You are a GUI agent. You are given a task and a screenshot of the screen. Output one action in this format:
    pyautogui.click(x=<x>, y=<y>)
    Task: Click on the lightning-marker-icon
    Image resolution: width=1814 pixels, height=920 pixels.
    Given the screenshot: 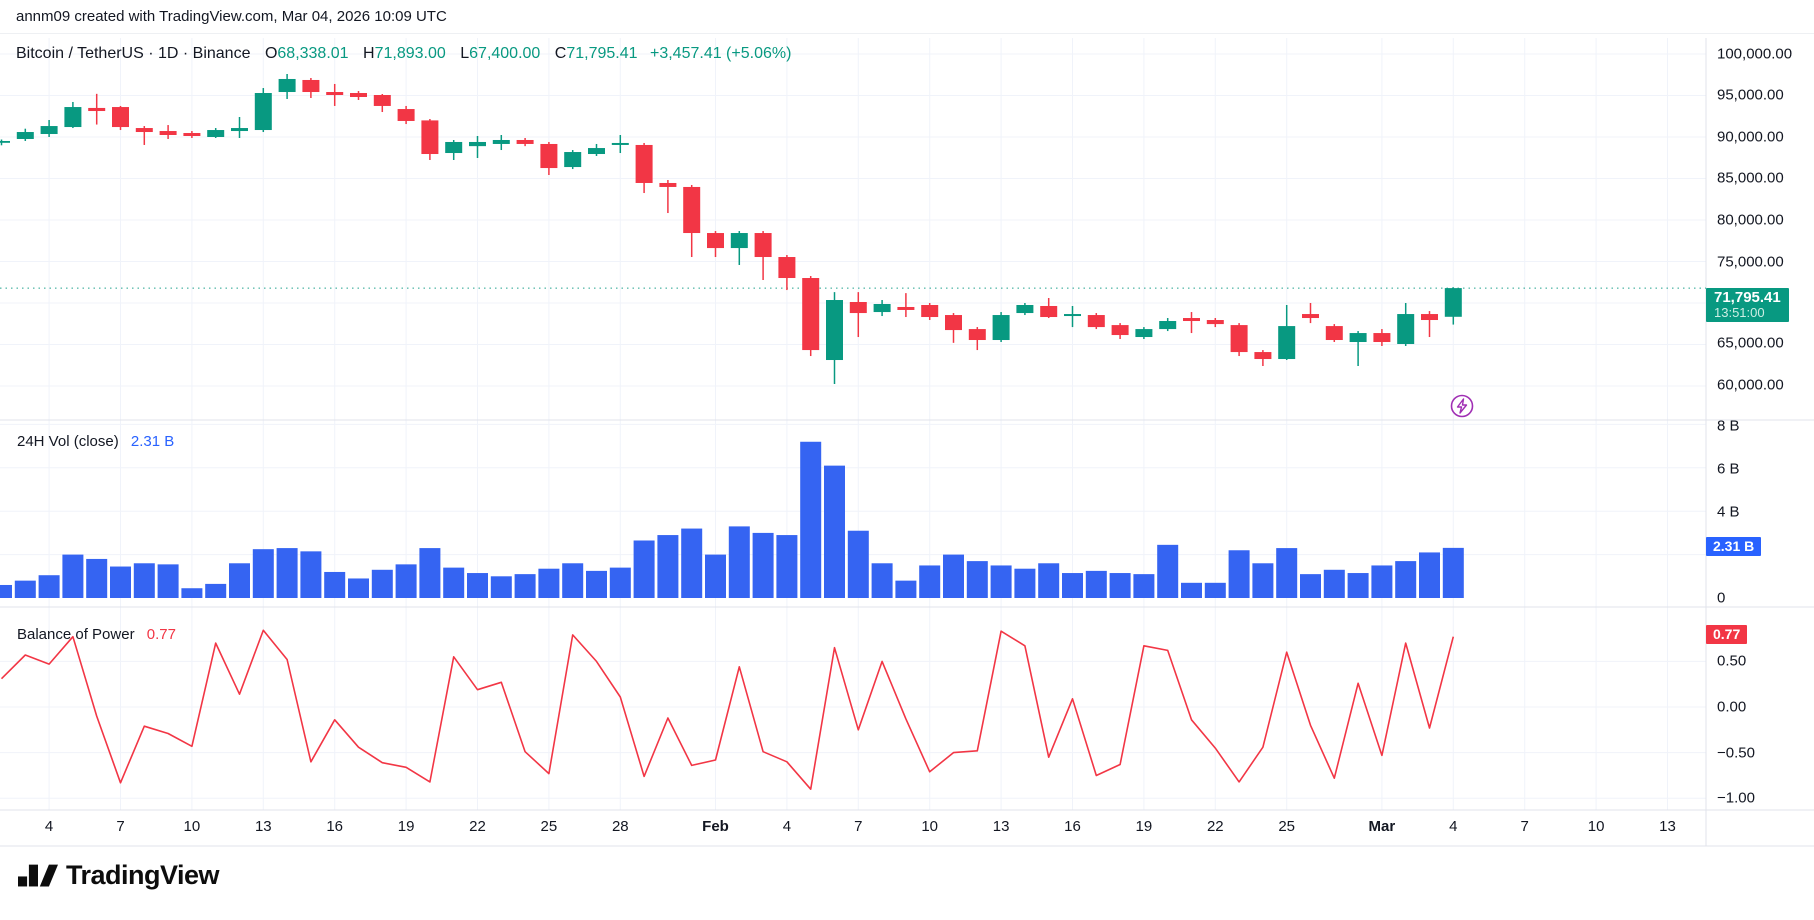 What is the action you would take?
    pyautogui.click(x=1462, y=406)
    